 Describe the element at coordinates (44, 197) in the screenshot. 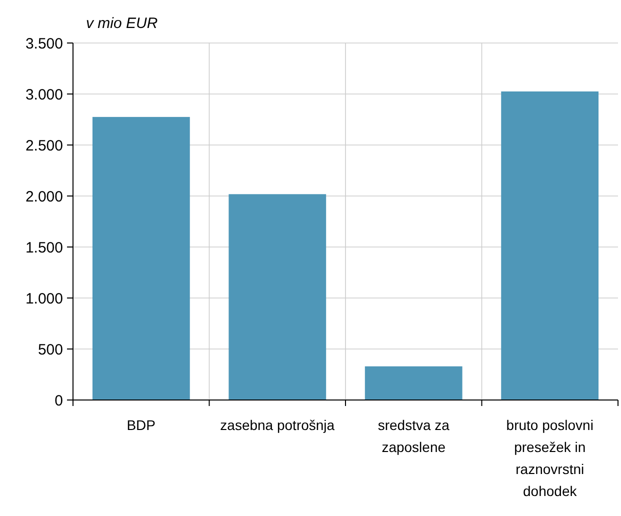

I see `y-tick-label: 2.000` at that location.